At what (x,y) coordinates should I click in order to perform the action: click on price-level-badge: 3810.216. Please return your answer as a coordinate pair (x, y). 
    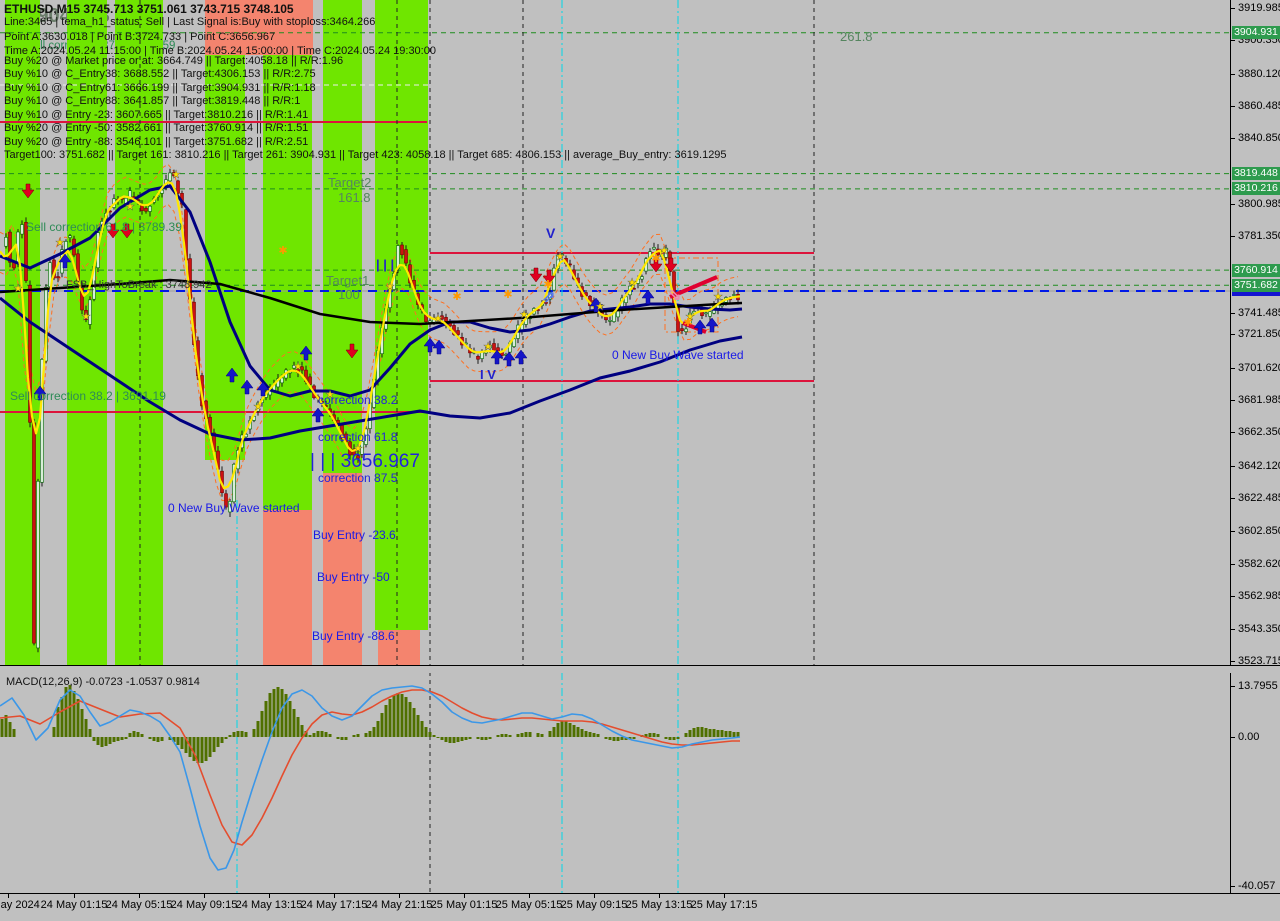
    Looking at the image, I should click on (1256, 189).